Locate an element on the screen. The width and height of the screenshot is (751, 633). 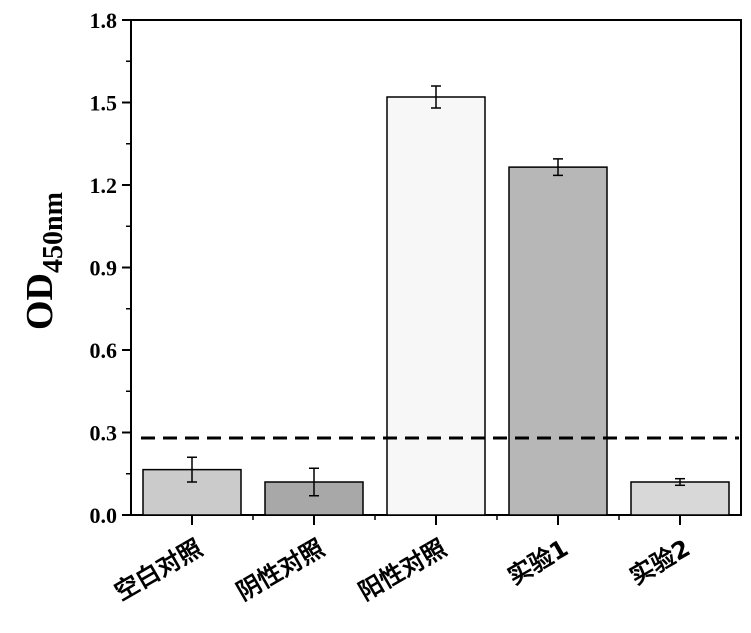
y-tick-label-3: 0.9 is located at coordinates (104, 268).